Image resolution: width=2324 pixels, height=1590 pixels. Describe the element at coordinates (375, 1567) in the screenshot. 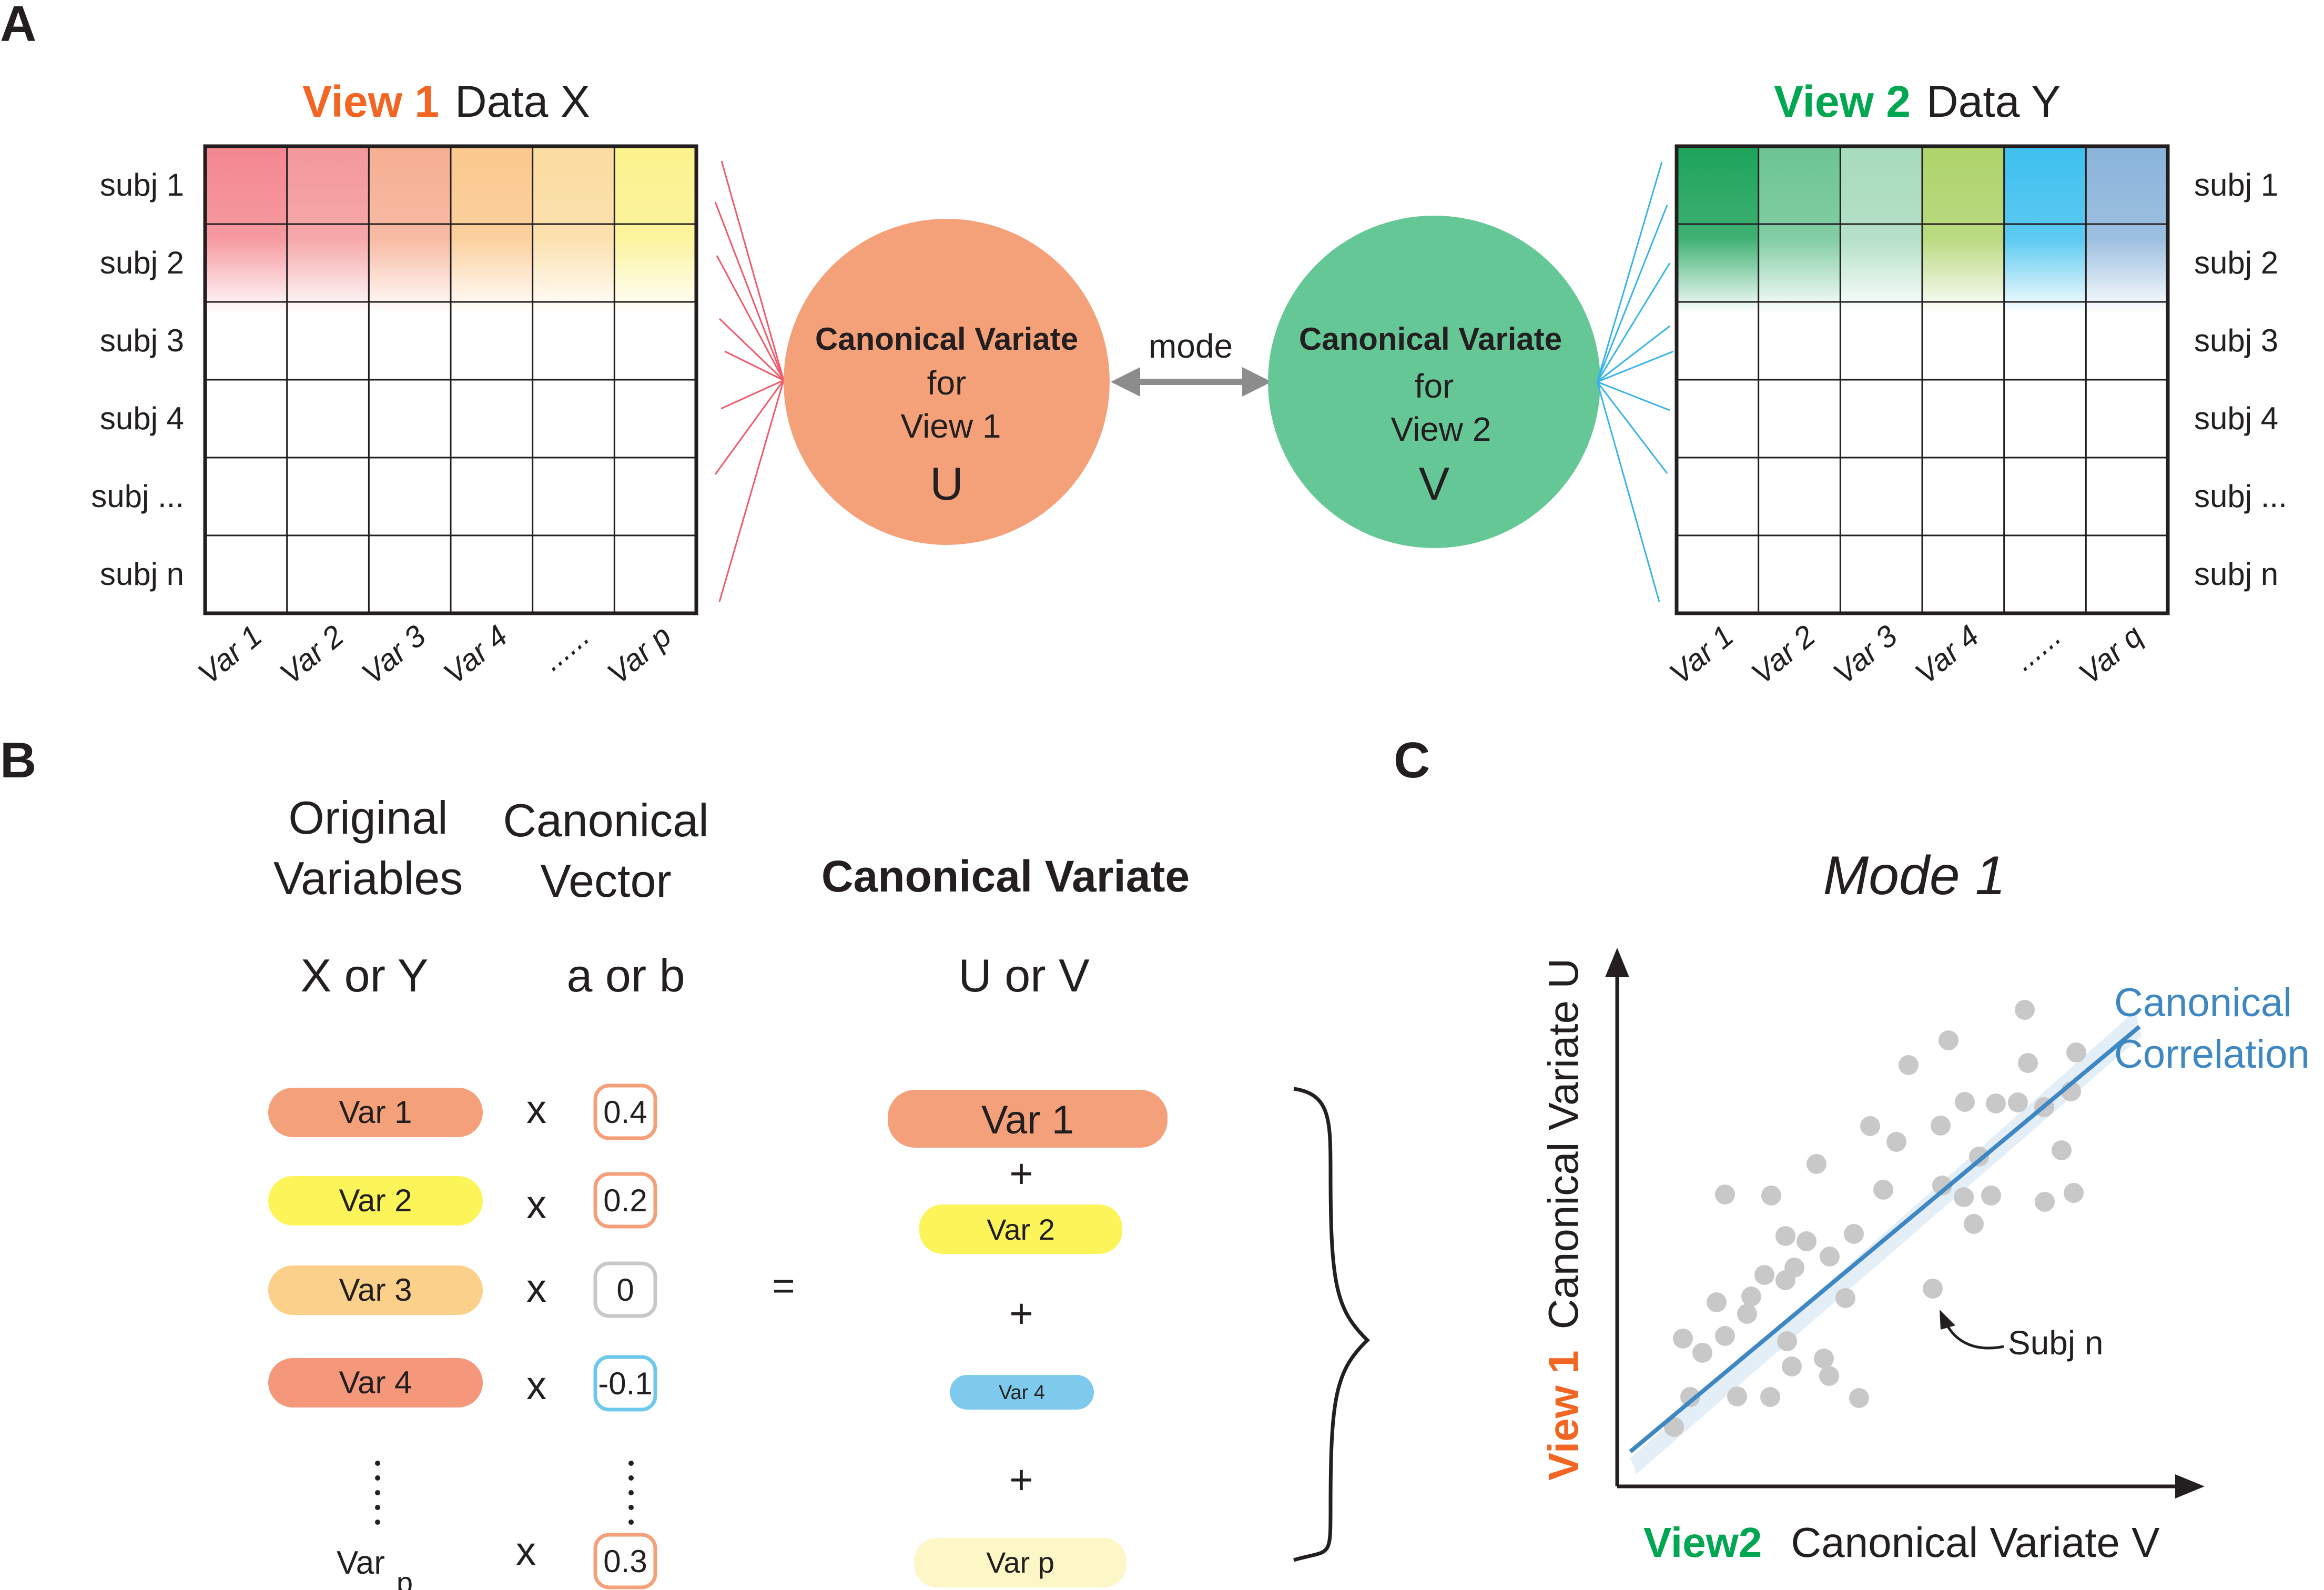

I see `var-p-label: Varp` at that location.